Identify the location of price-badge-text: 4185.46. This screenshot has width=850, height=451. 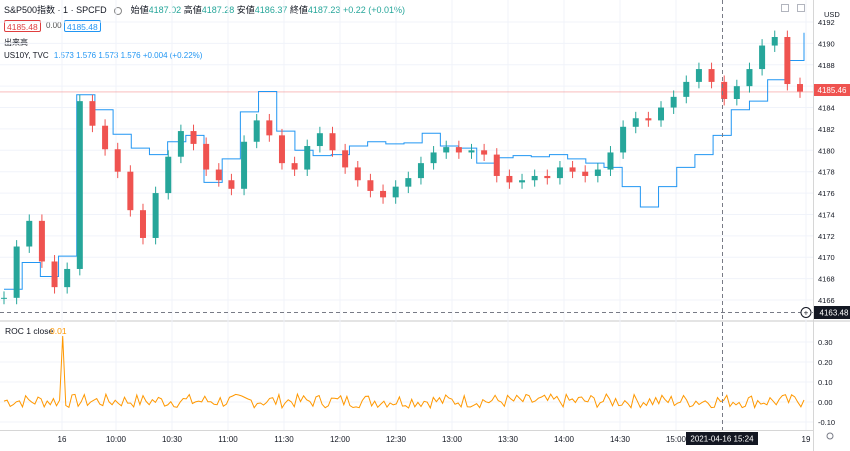
(832, 90).